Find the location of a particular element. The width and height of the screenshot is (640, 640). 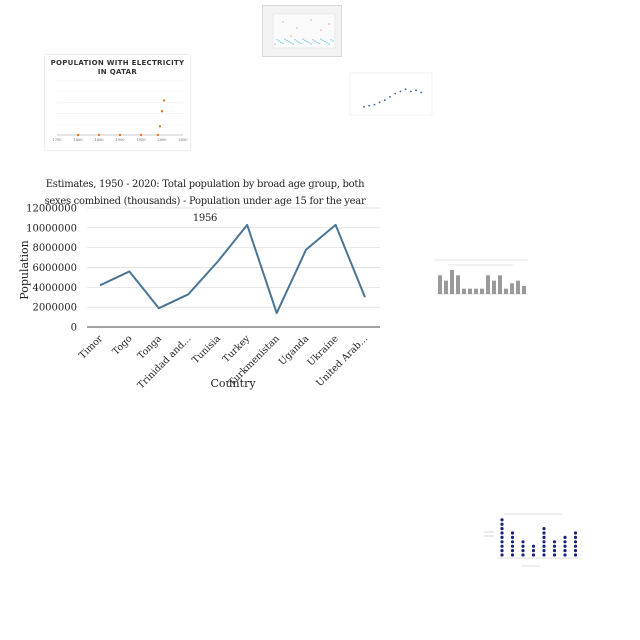

main-x-tick-label: Tonga is located at coordinates (150, 347).